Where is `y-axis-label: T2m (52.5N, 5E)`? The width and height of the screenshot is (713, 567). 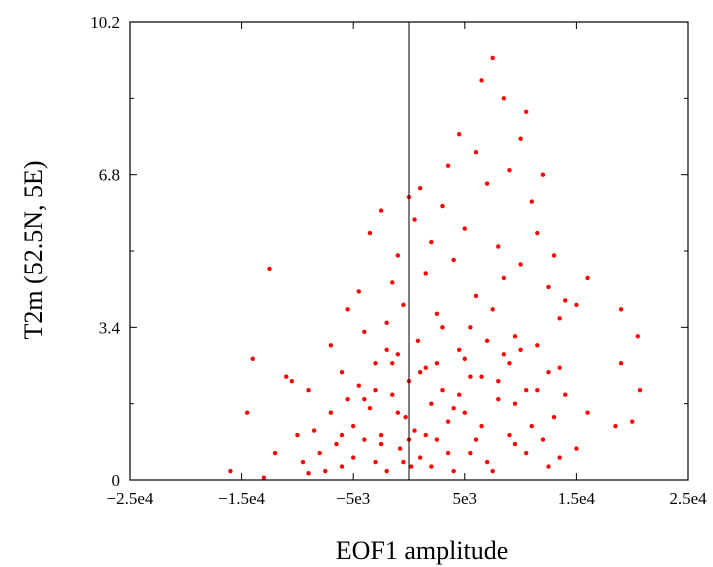
y-axis-label: T2m (52.5N, 5E) is located at coordinates (33, 249).